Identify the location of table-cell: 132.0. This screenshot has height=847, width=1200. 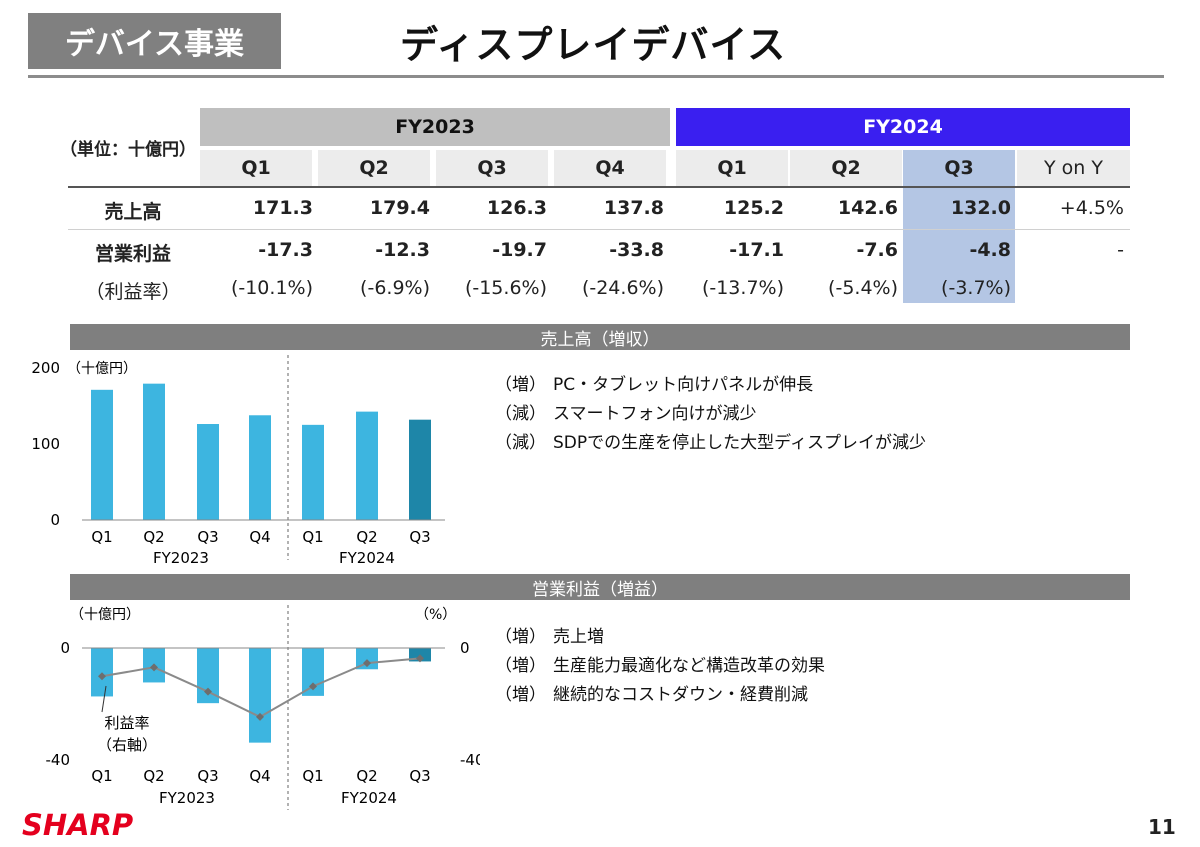
(980, 208).